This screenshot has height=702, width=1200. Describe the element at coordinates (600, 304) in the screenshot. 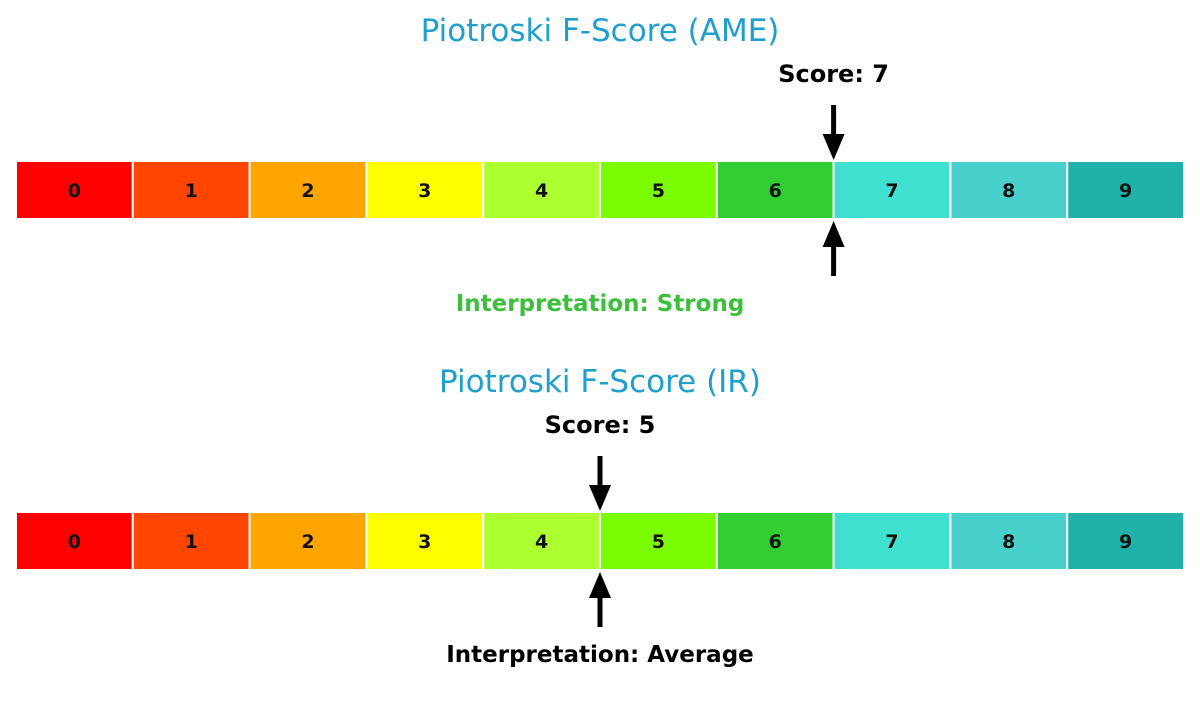

I see `interpretation-label: Interpretation: Strong` at that location.